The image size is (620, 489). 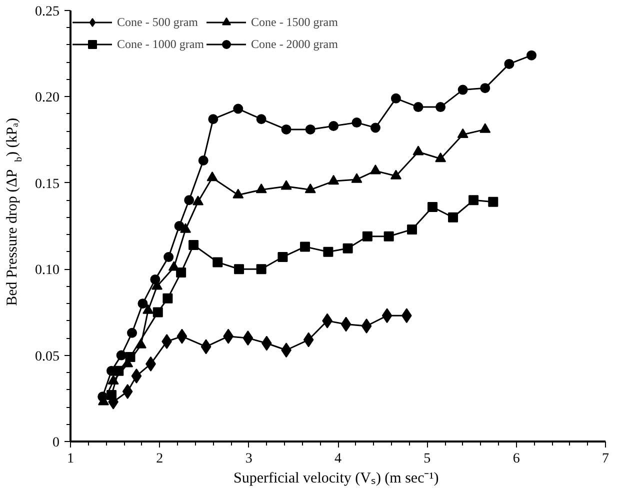 What do you see at coordinates (47, 270) in the screenshot?
I see `y-tick-label: 0.10` at bounding box center [47, 270].